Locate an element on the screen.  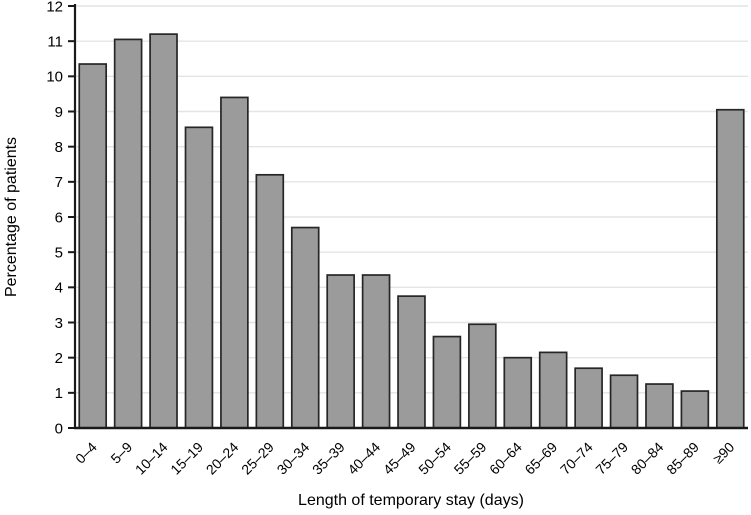
x-tick-label: 65–69 is located at coordinates (540, 458).